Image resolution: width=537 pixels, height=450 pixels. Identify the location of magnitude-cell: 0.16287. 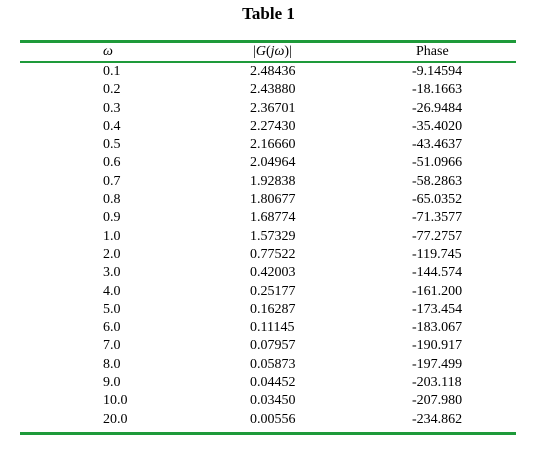
(273, 309).